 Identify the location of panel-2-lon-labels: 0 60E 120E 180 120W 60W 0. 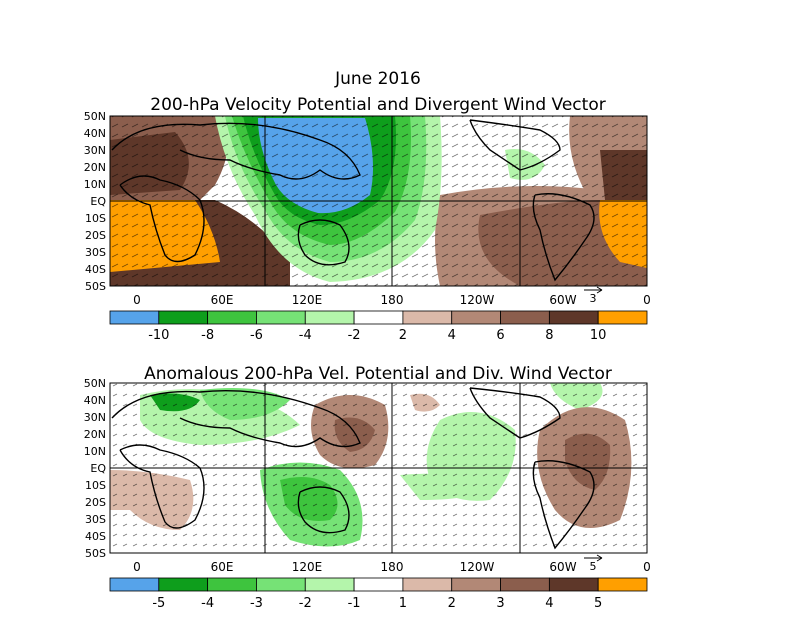
(392, 567).